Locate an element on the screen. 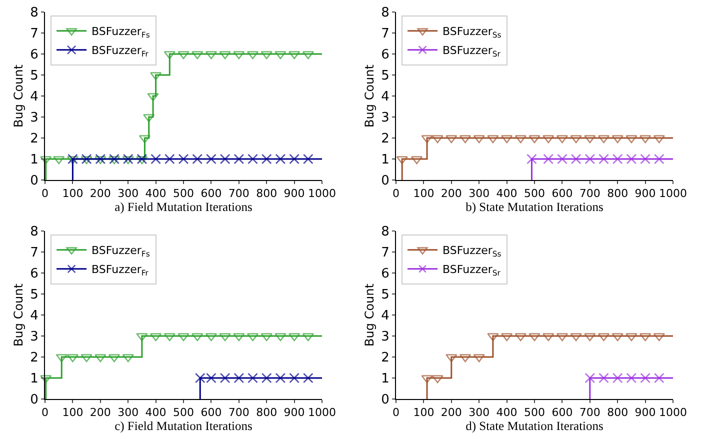 This screenshot has width=702, height=439. x-axis-title: c) Field Mutation Iterations is located at coordinates (183, 426).